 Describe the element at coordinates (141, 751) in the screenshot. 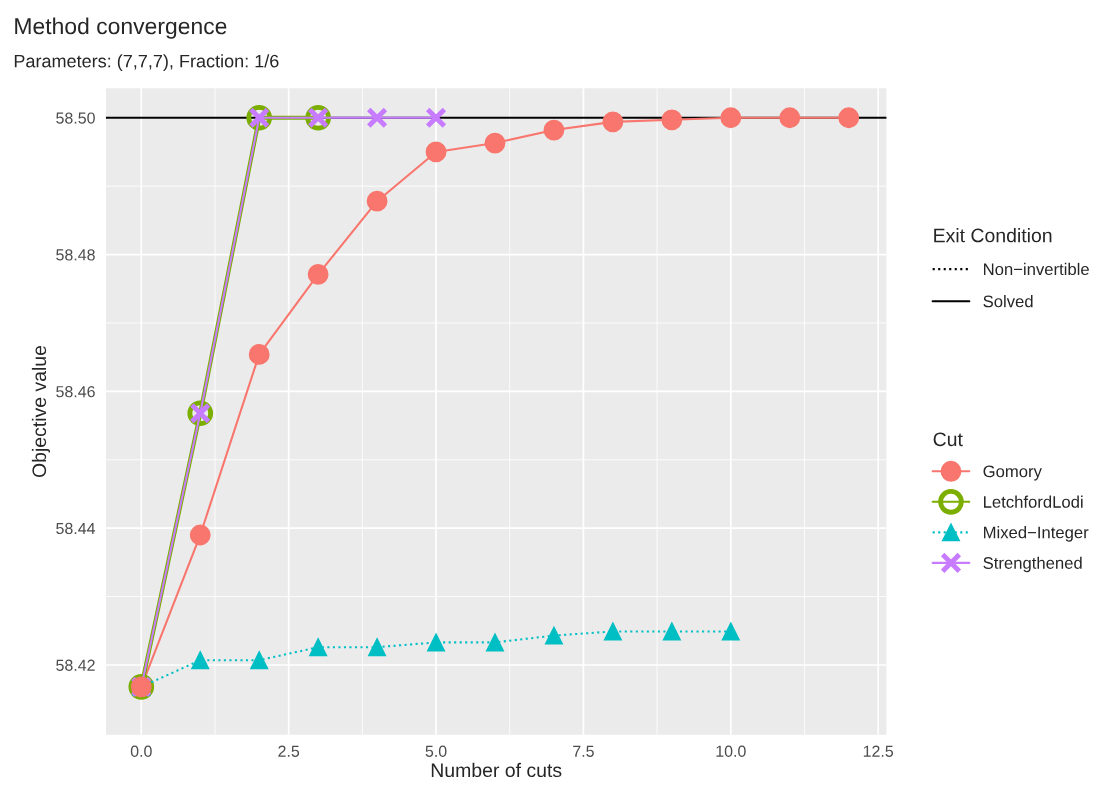

I see `x-tick-label: 0.0` at that location.